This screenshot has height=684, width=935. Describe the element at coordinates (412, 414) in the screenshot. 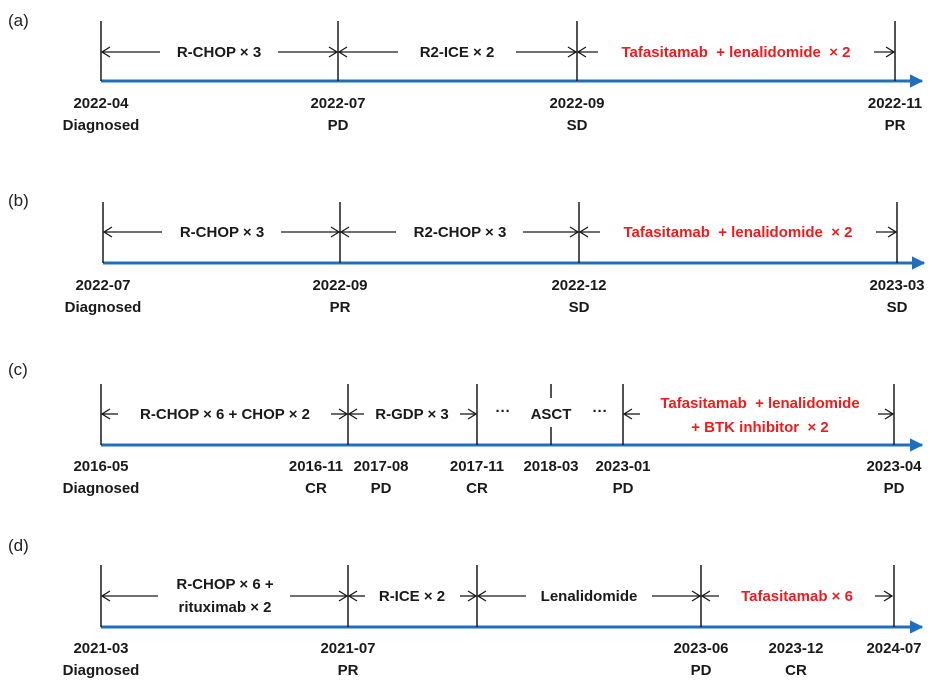

I see `treatment-label: R-GDP × 3` at that location.